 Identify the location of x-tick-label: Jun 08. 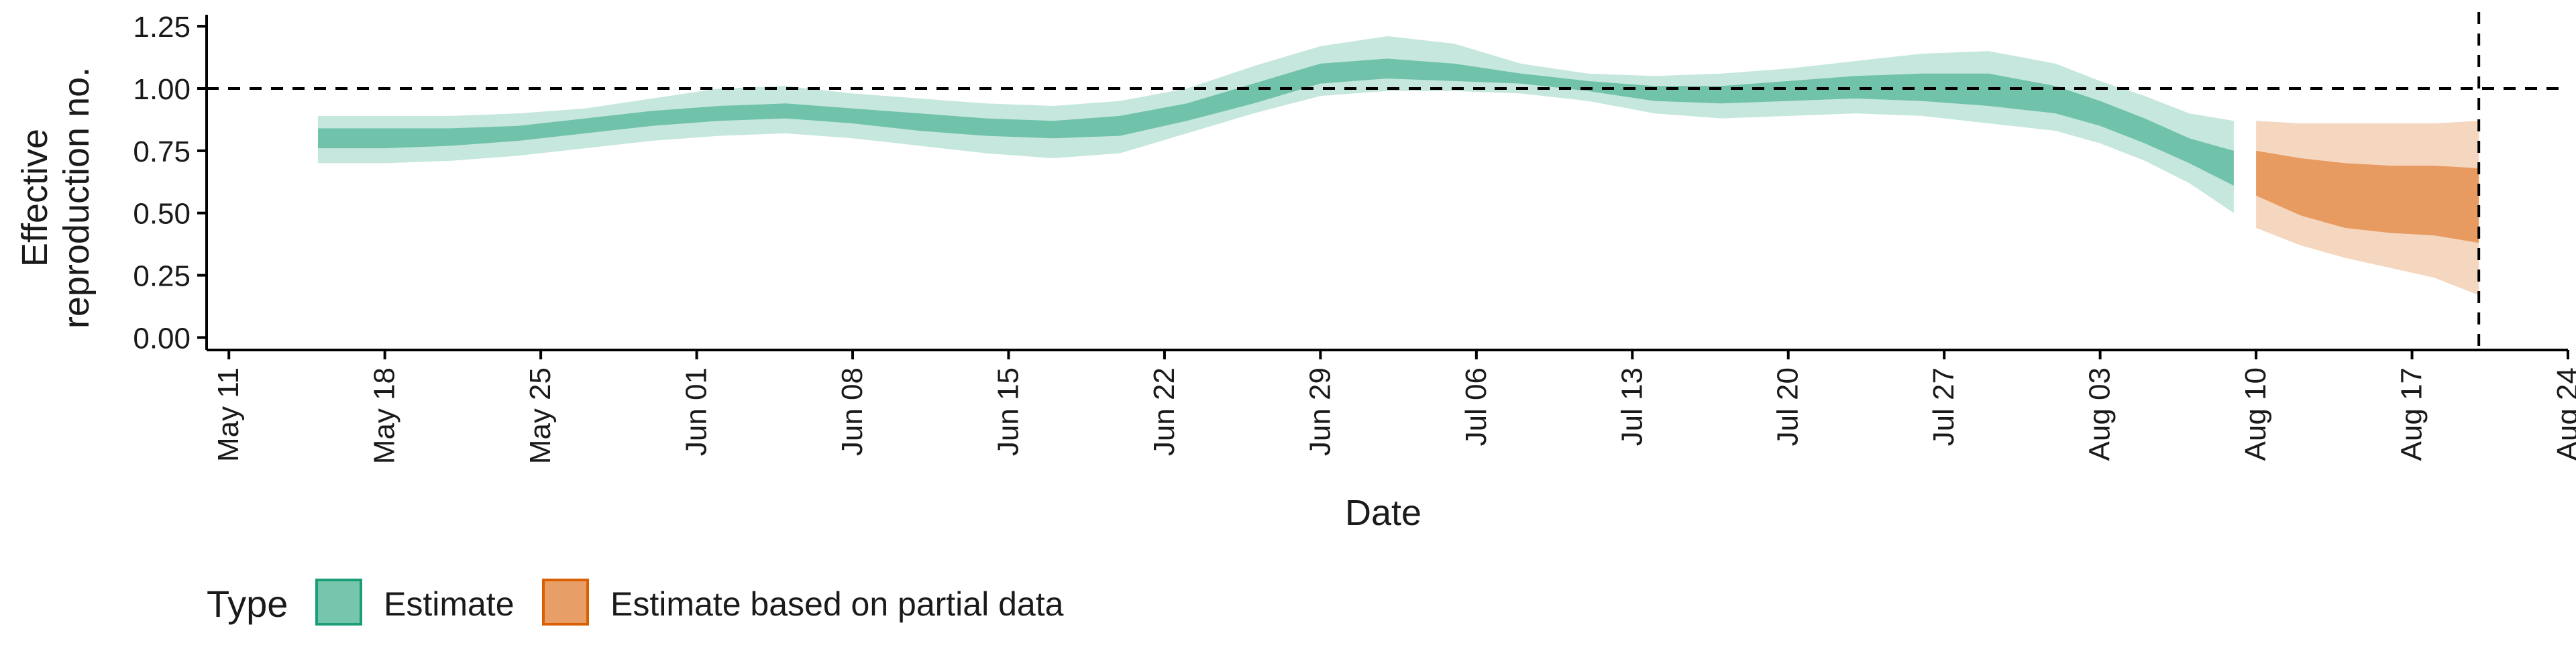
(852, 411).